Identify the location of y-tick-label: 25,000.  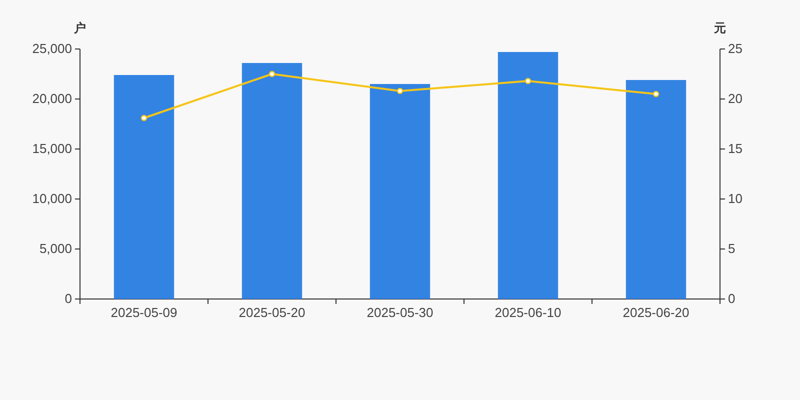
(52, 48).